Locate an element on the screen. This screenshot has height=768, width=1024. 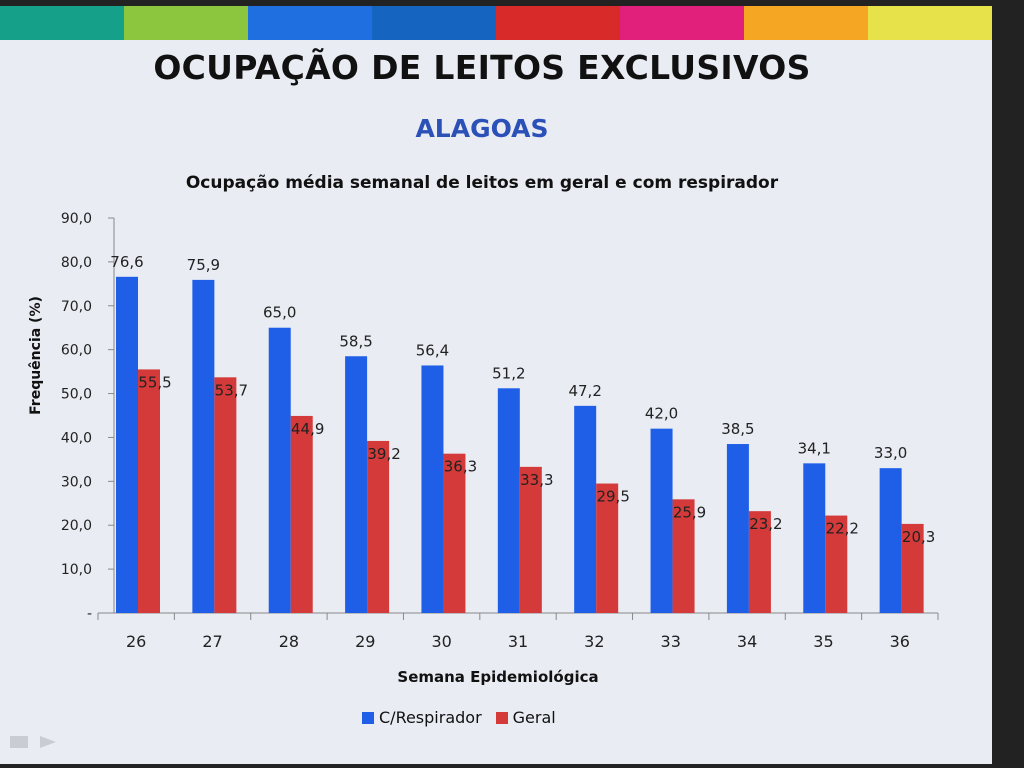
y-tick-label: 10,0 is located at coordinates (76, 570).